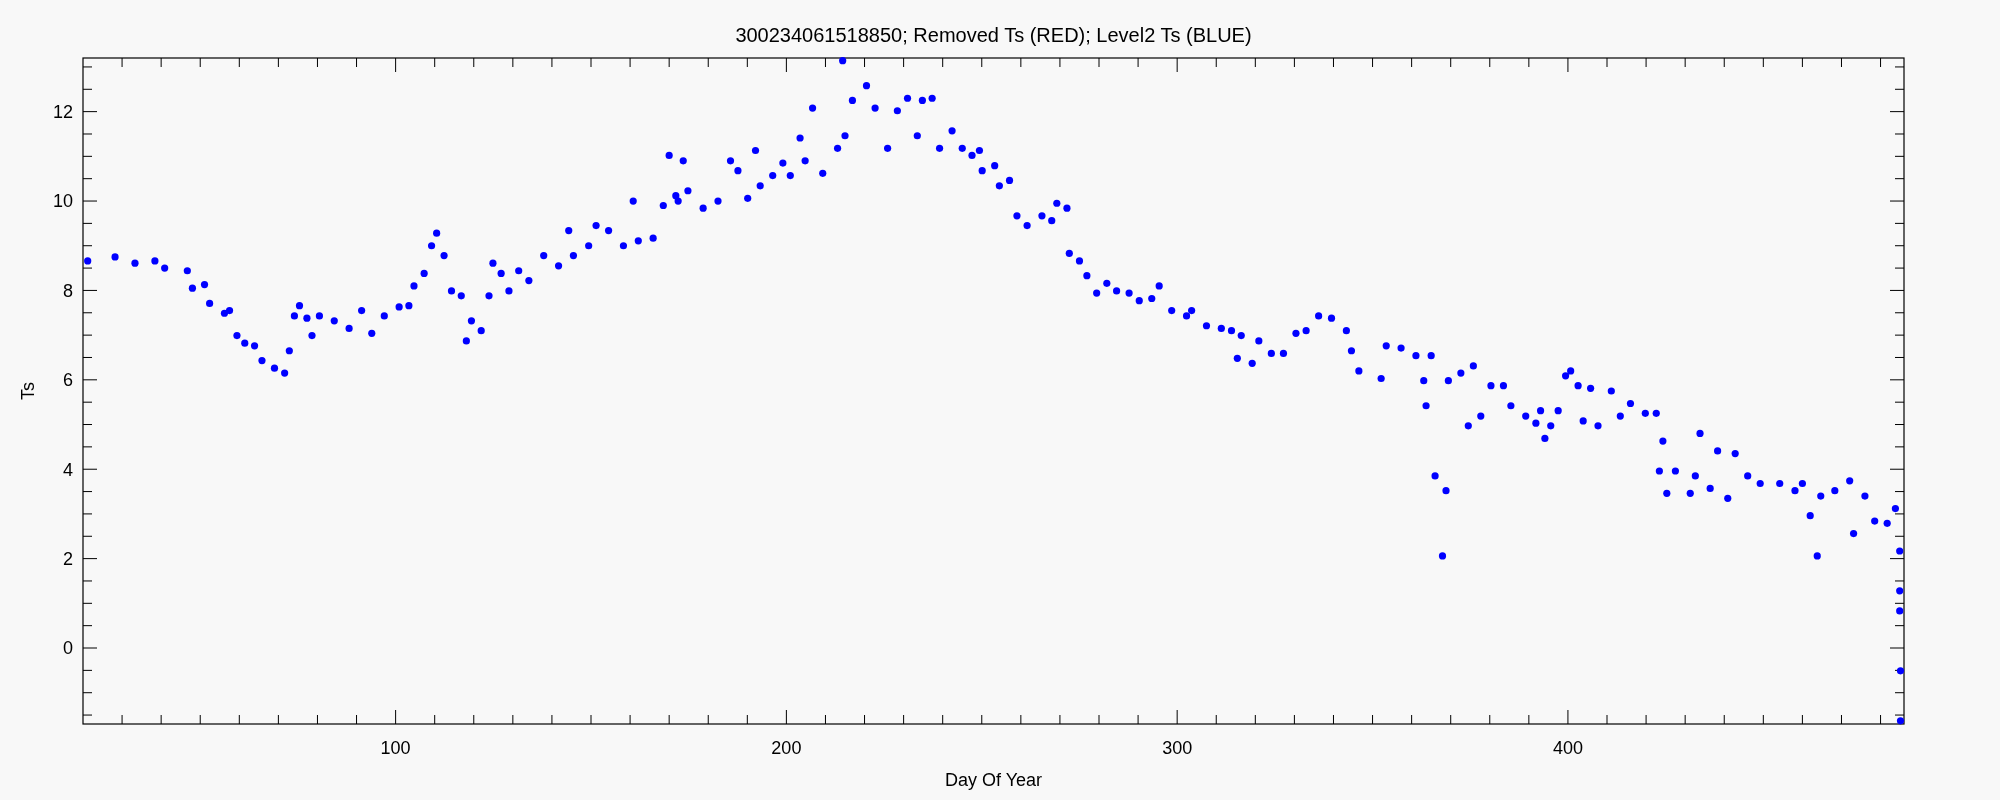 The height and width of the screenshot is (800, 2000). I want to click on y-tick-label: 6, so click(67, 380).